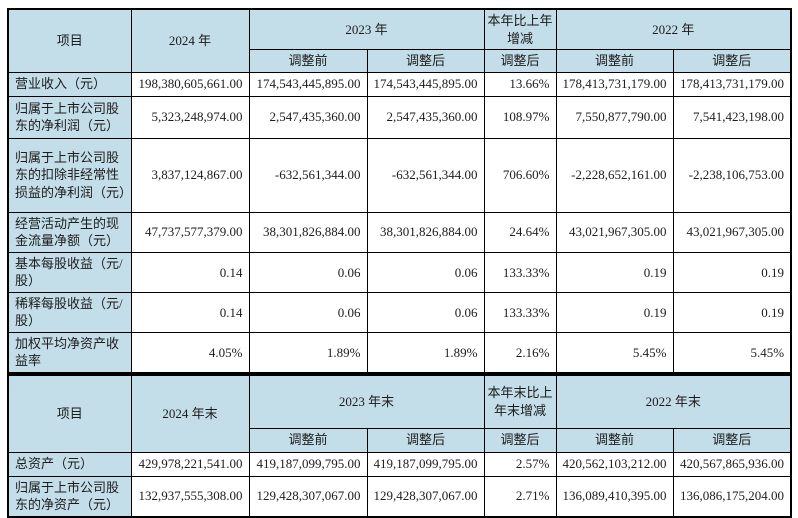 The image size is (798, 518). What do you see at coordinates (425, 464) in the screenshot?
I see `value-2023-post: 419,187,099,795.00` at bounding box center [425, 464].